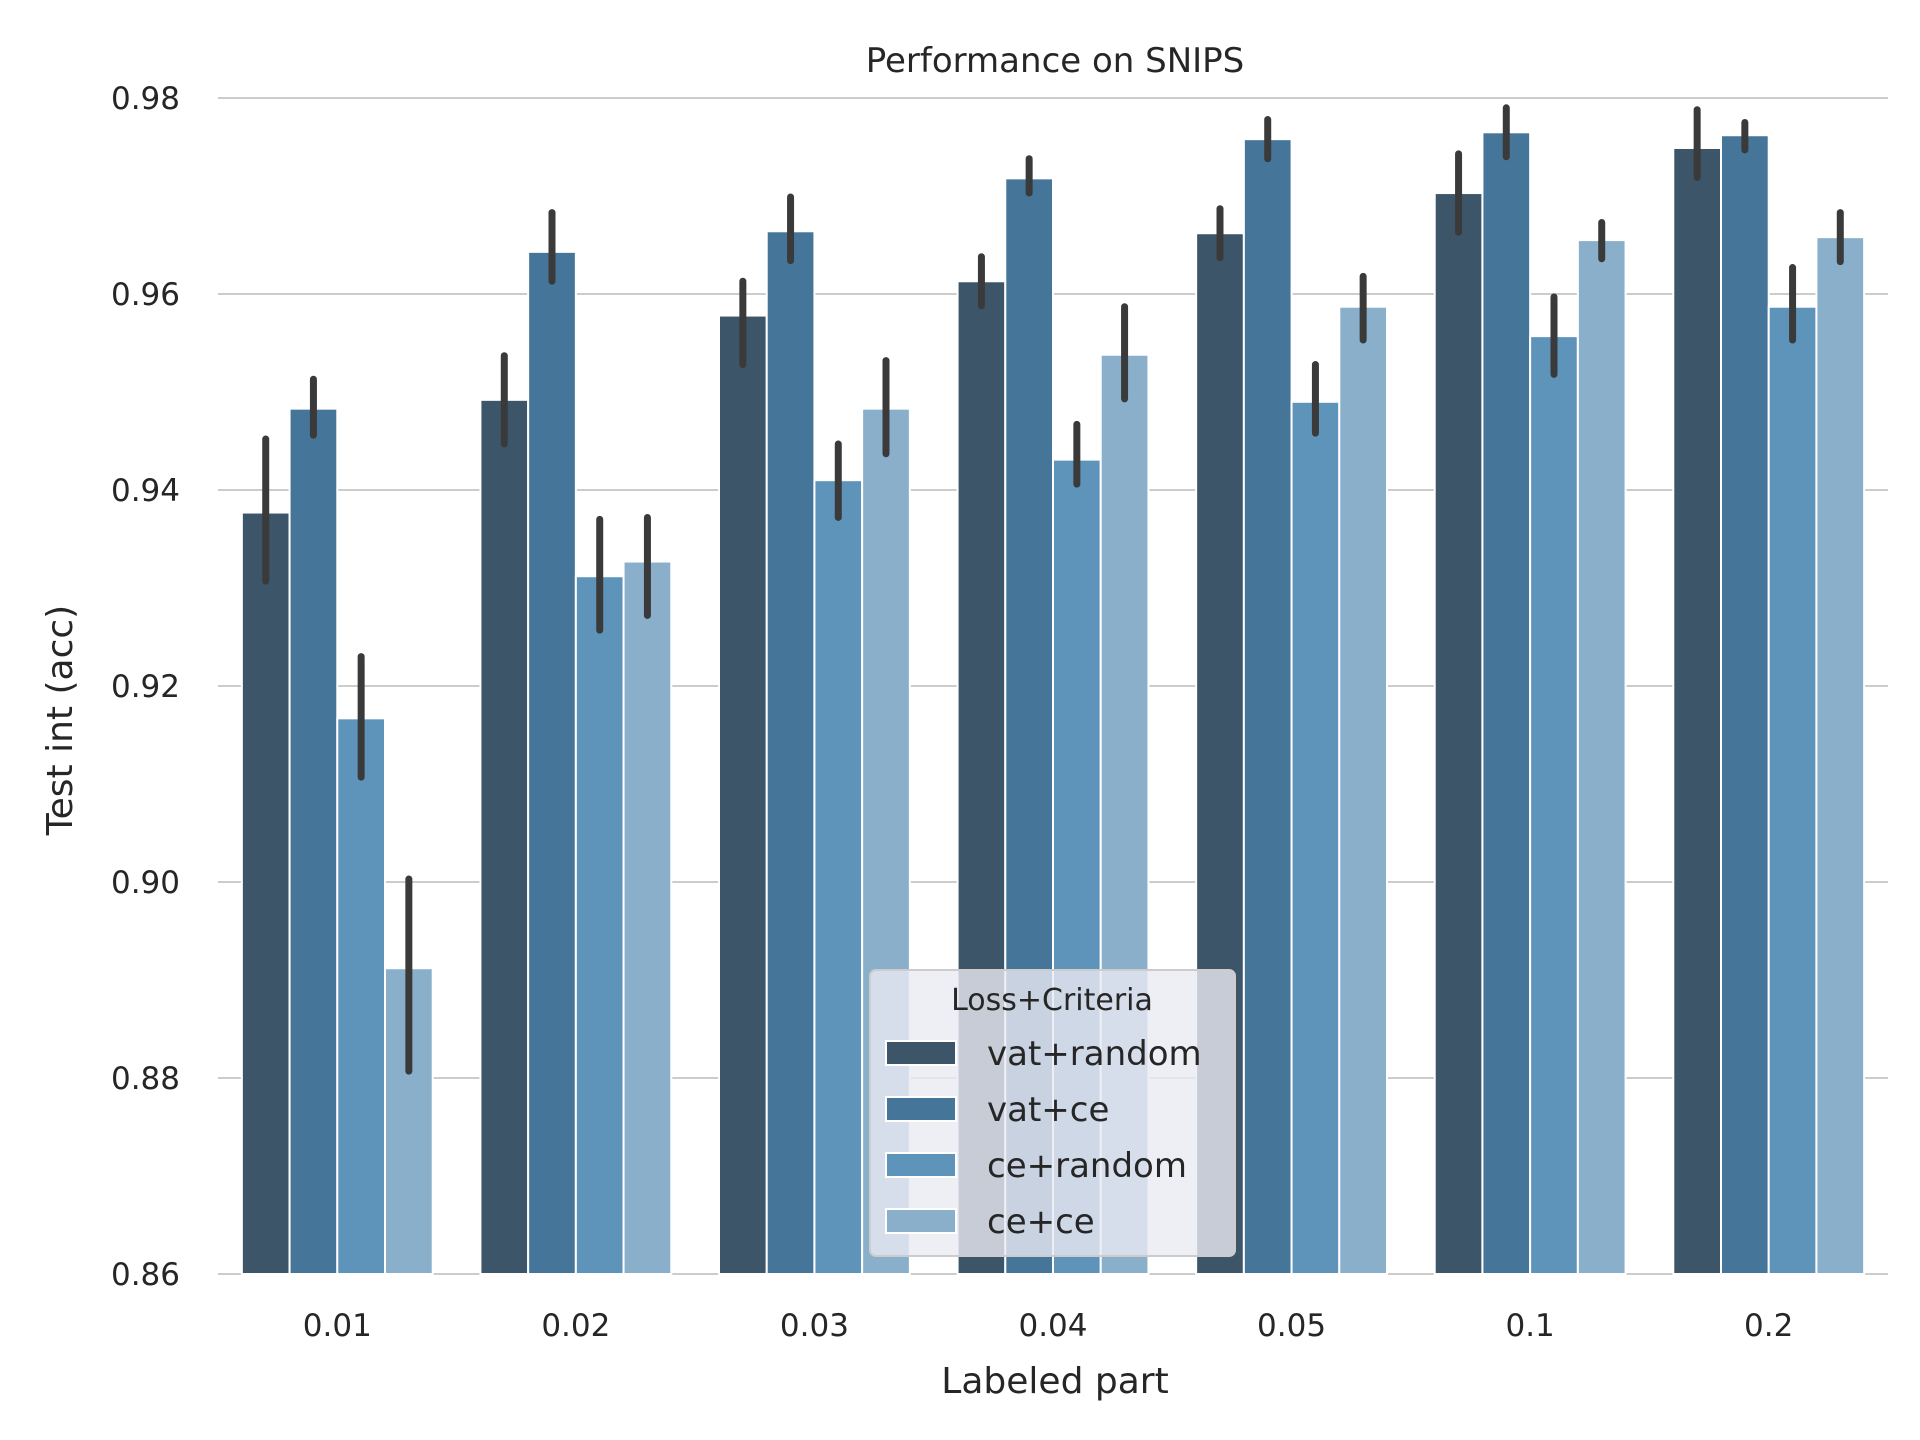  I want to click on x-tick-label: 0.03, so click(814, 1326).